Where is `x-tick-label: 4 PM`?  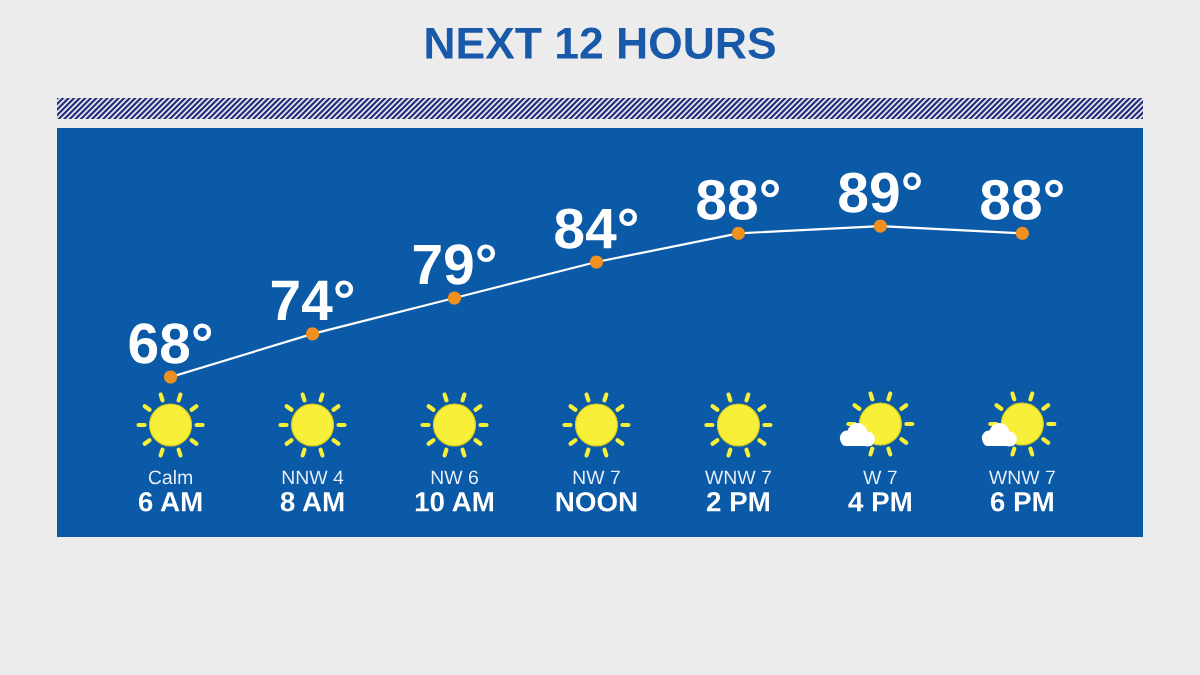
x-tick-label: 4 PM is located at coordinates (879, 502).